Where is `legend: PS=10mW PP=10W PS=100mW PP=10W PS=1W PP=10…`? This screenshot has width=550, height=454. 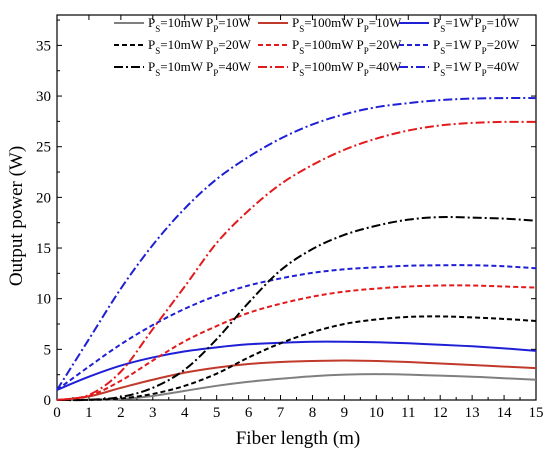
legend: PS=10mW PP=10W PS=100mW PP=10W PS=1W PP=10… is located at coordinates (317, 46).